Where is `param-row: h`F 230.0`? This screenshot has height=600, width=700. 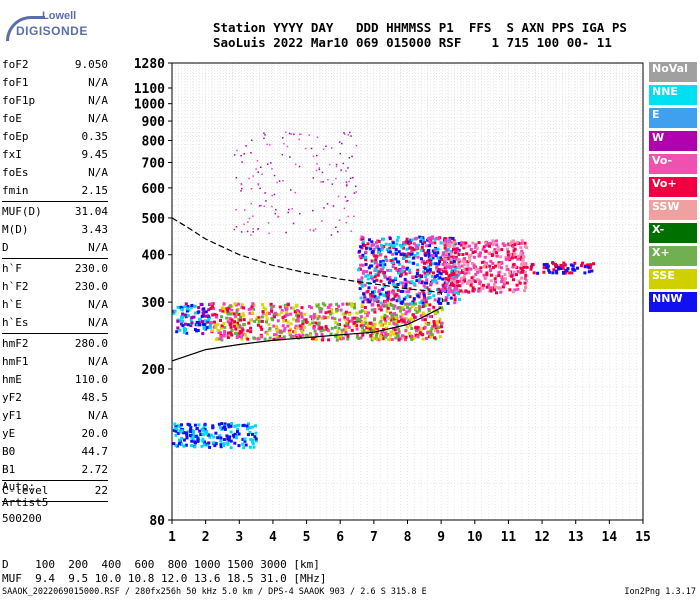 param-row: h`F 230.0 is located at coordinates (55, 269).